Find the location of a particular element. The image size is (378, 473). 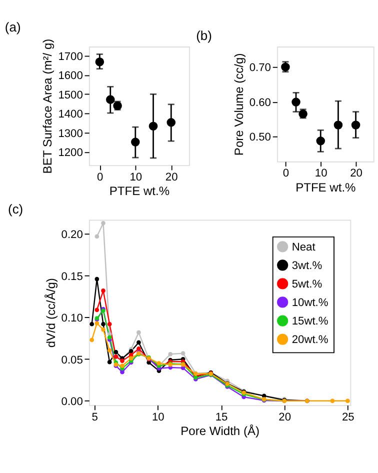

y-tick-label: 0.50 is located at coordinates (260, 138).